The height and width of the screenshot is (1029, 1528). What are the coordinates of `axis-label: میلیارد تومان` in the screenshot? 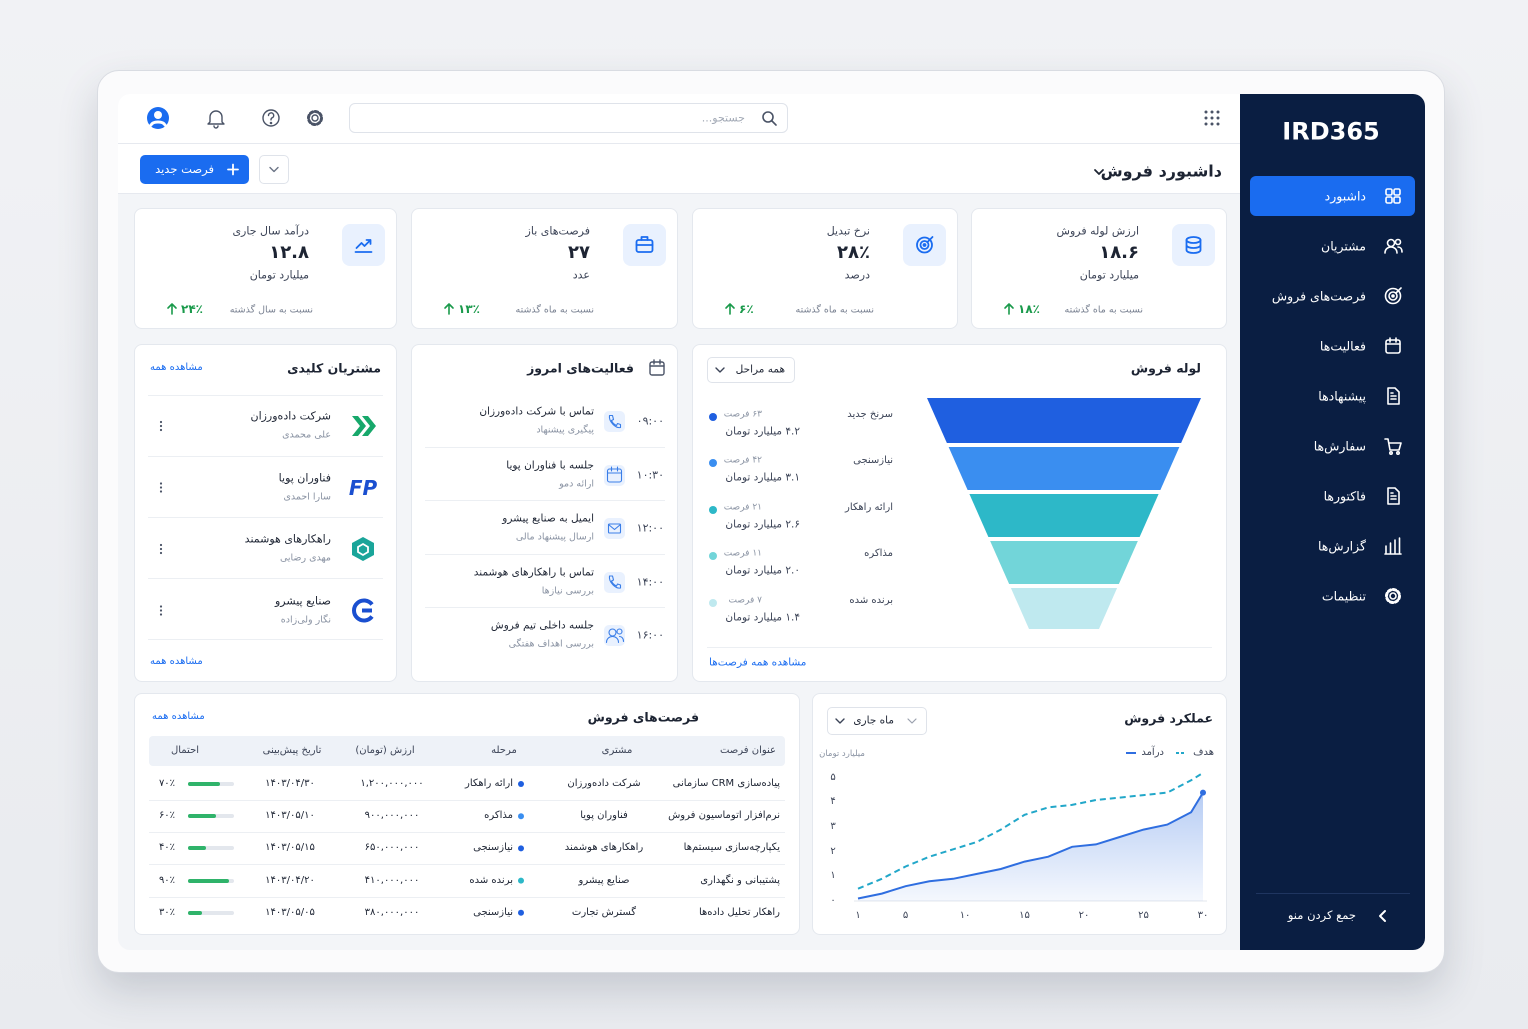 It's located at (842, 753).